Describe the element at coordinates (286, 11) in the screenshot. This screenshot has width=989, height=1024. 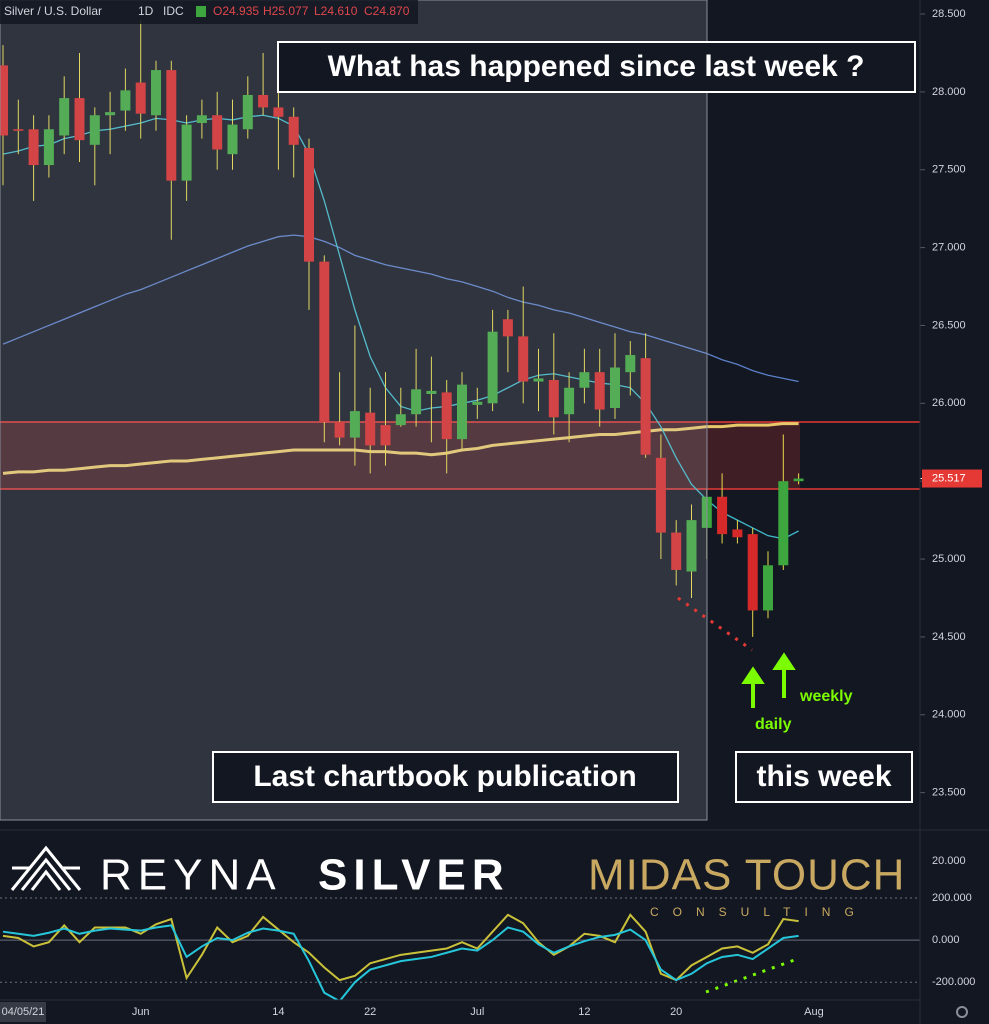
I see `ohlc-high: H25.077` at that location.